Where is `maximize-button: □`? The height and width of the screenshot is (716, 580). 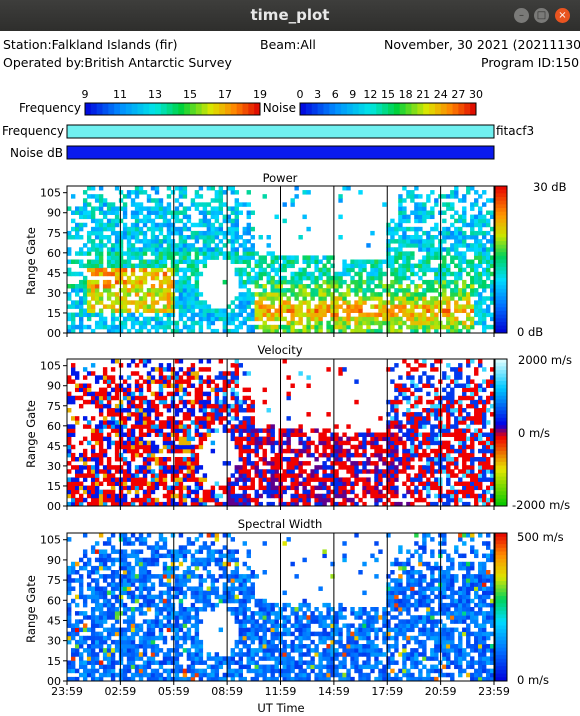
maximize-button: □ is located at coordinates (541, 15).